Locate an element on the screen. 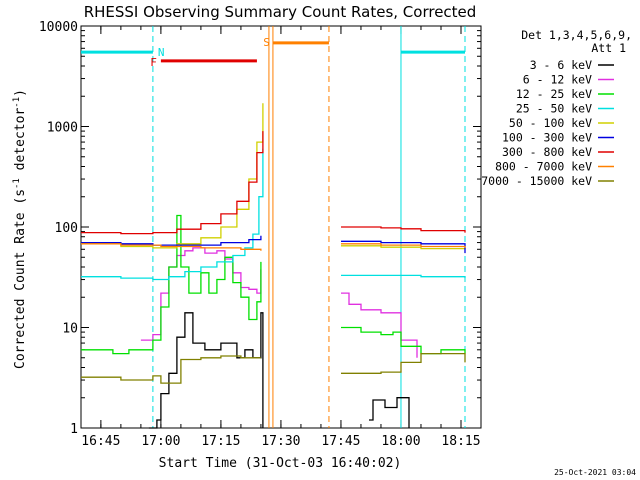  footer-date: 25-Oct-2021 03:04 is located at coordinates (595, 472).